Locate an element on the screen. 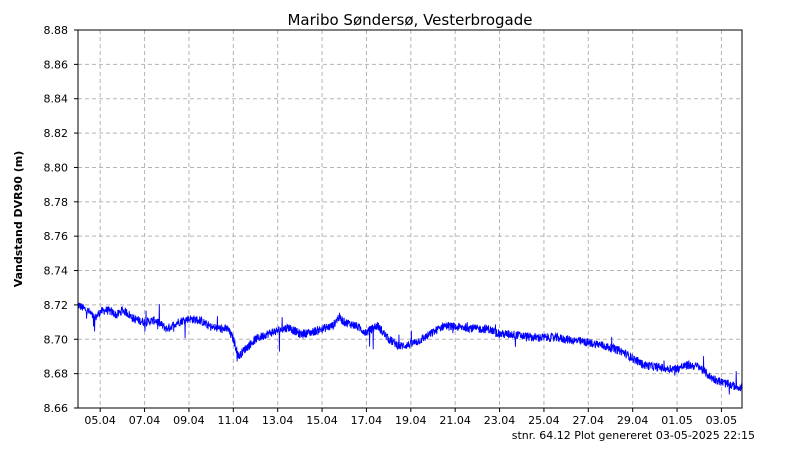 Image resolution: width=800 pixels, height=450 pixels. x-tick-label: 19.04 is located at coordinates (411, 420).